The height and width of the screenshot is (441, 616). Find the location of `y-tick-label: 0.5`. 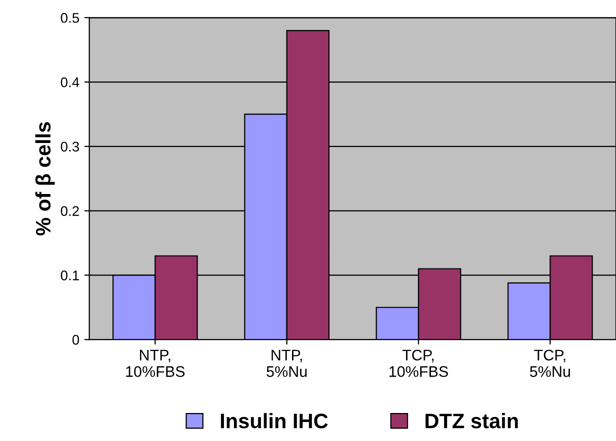

y-tick-label: 0.5 is located at coordinates (70, 17).